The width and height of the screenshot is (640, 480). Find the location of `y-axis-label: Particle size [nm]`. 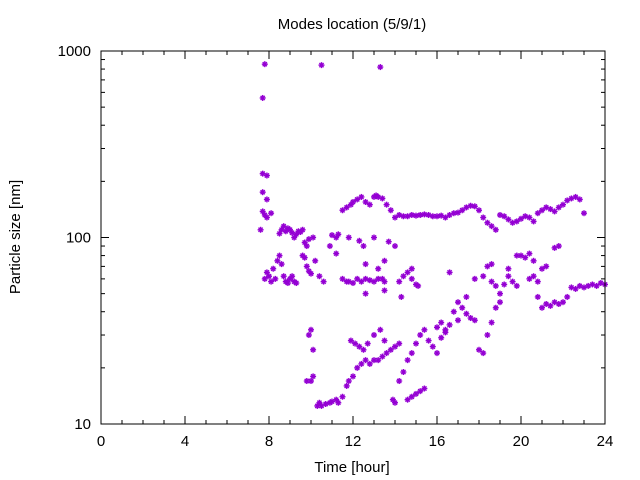

y-axis-label: Particle size [nm] is located at coordinates (15, 237).